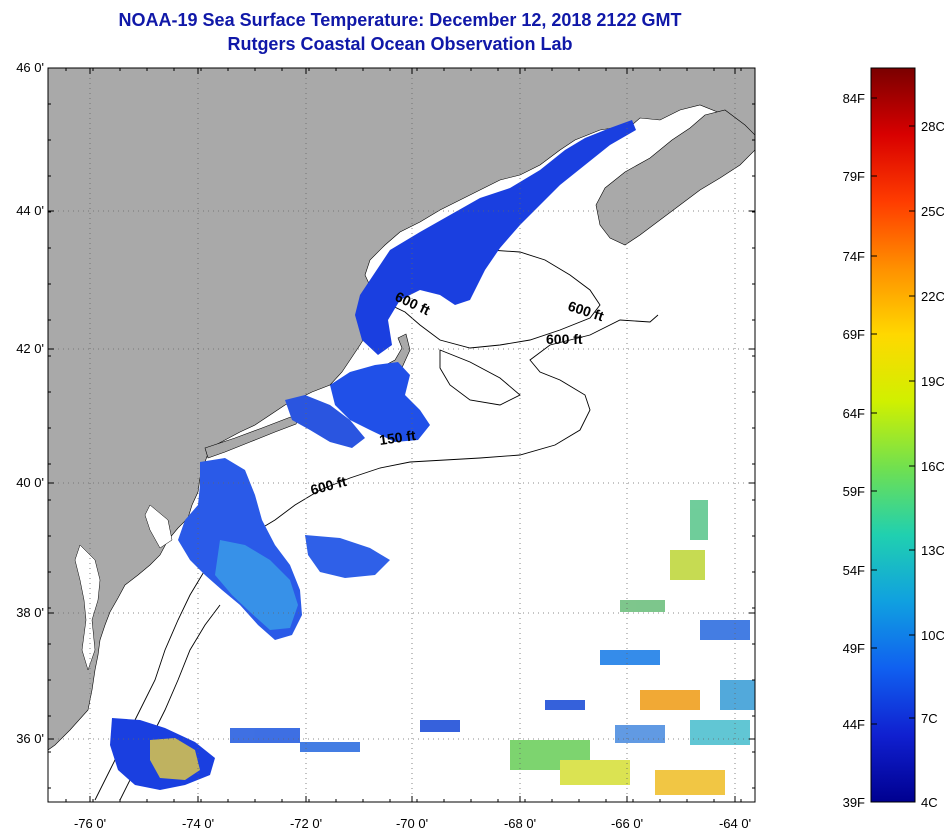 The width and height of the screenshot is (944, 832). I want to click on long-island-land, so click(252, 436).